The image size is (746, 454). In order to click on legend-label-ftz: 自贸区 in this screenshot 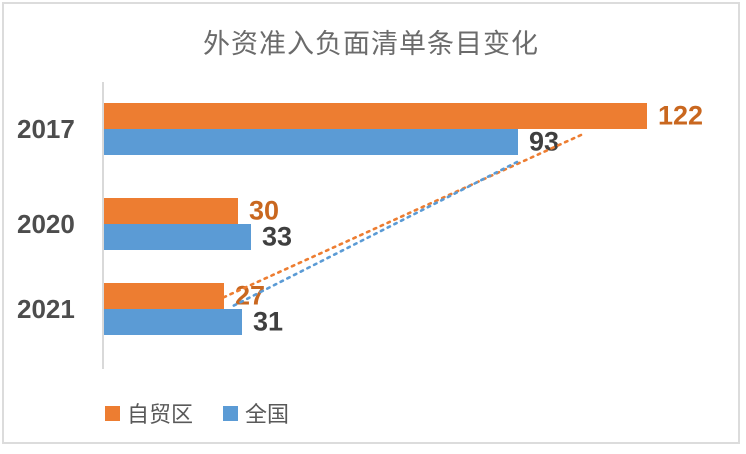, I will do `click(160, 414)`.